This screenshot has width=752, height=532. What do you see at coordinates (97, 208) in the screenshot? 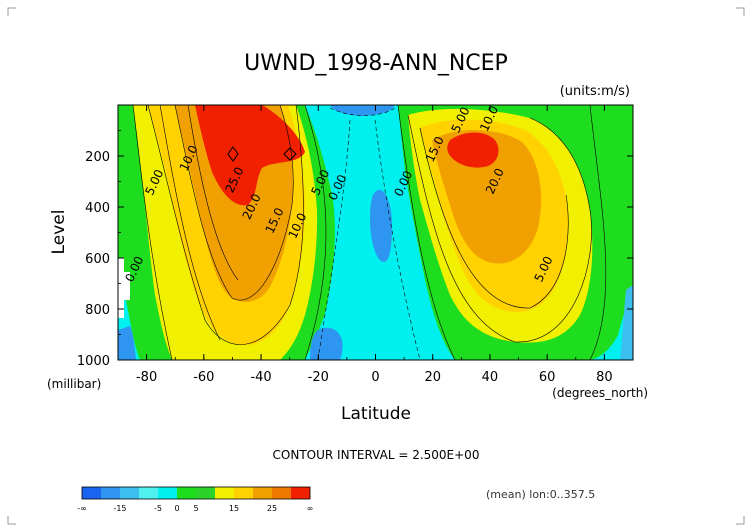
I see `y-tick-label: 400` at bounding box center [97, 208].